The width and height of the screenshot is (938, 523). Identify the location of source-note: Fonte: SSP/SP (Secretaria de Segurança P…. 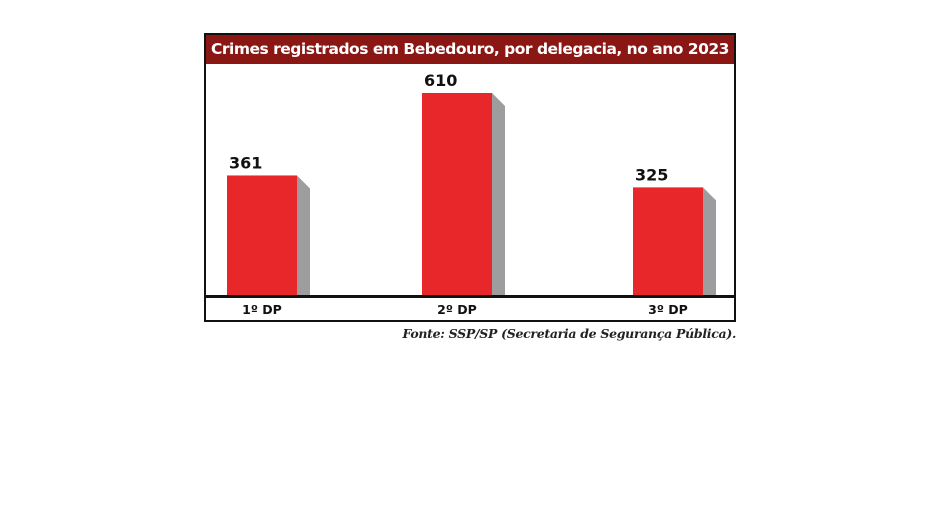
(569, 333).